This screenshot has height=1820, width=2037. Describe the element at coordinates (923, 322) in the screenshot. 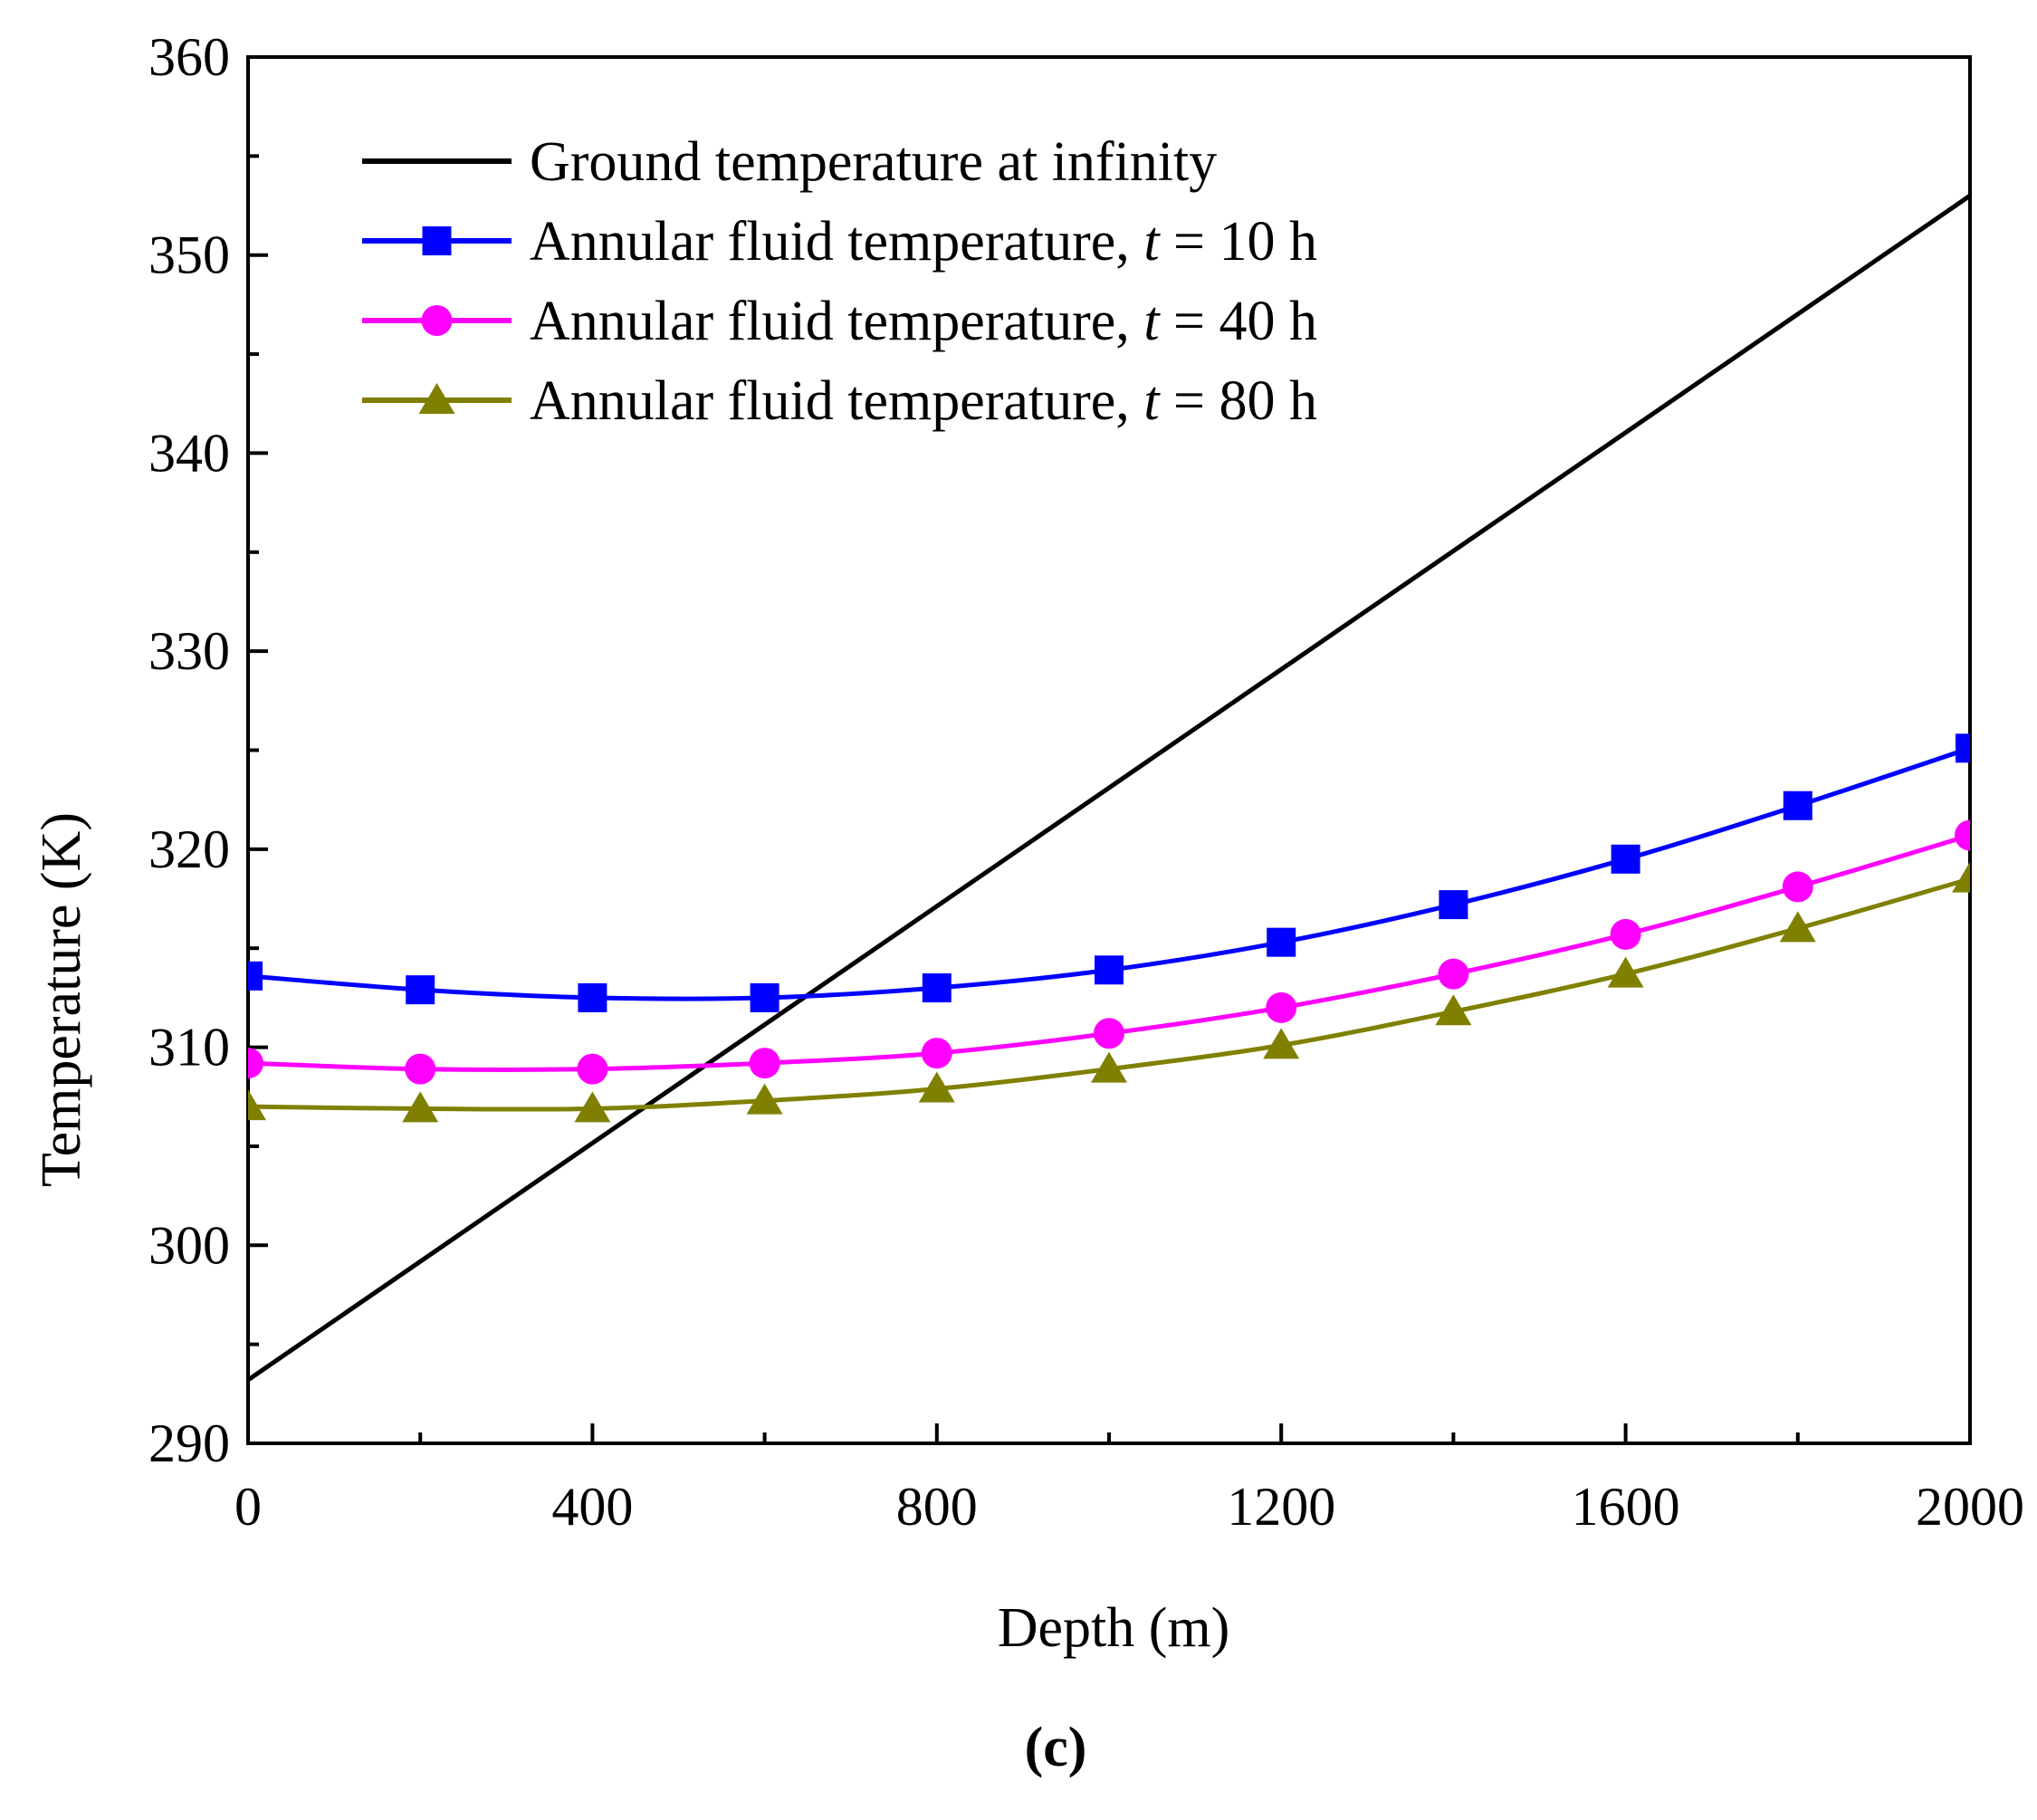

I see `legend-label: Annular fluid temperature, t = 40 h` at that location.